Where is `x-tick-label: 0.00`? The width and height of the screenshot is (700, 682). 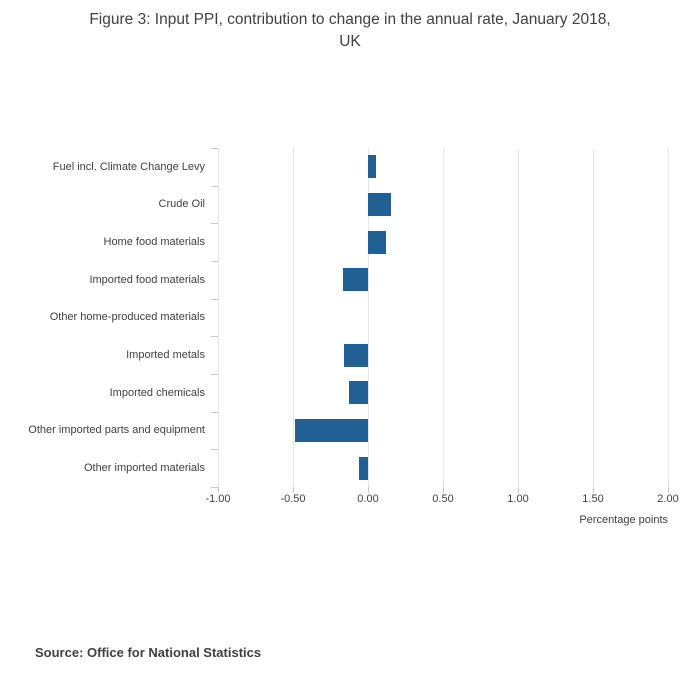 x-tick-label: 0.00 is located at coordinates (368, 499).